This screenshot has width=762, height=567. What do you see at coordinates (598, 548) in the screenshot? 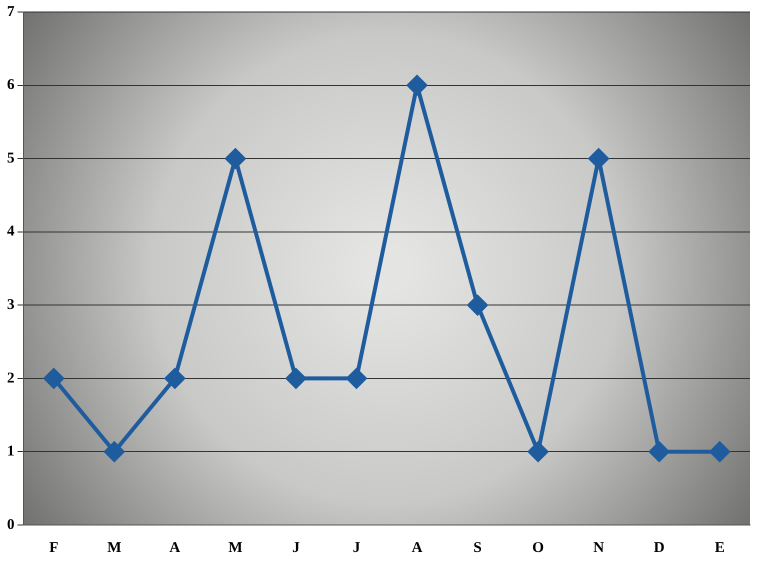
I see `x-tick-label: N` at bounding box center [598, 548].